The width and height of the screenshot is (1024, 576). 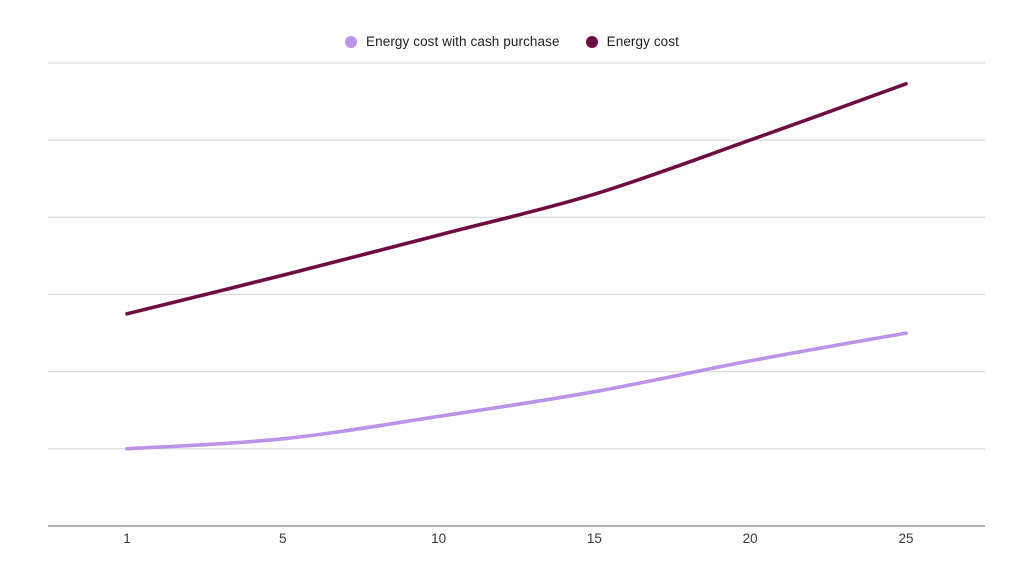 What do you see at coordinates (463, 41) in the screenshot?
I see `legend-label: Energy cost with cash purchase` at bounding box center [463, 41].